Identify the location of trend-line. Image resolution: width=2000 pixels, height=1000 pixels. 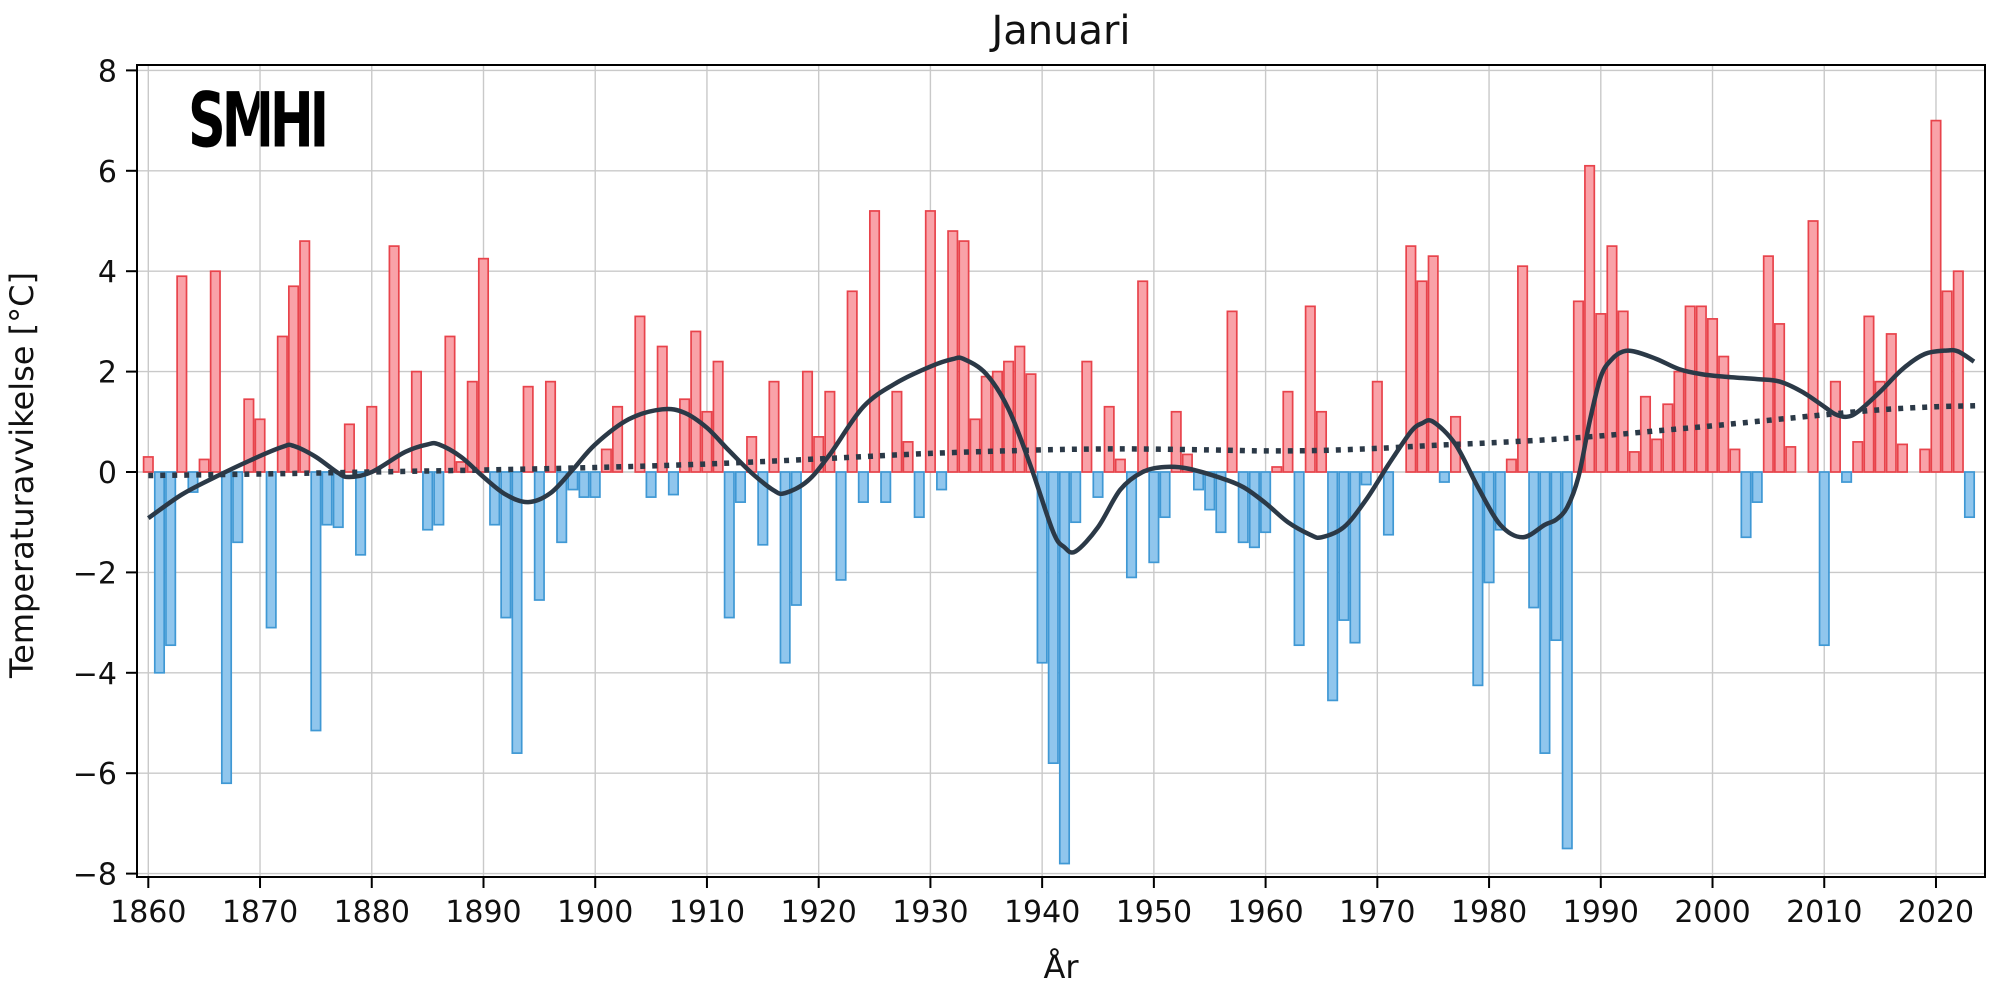
(1062, 440).